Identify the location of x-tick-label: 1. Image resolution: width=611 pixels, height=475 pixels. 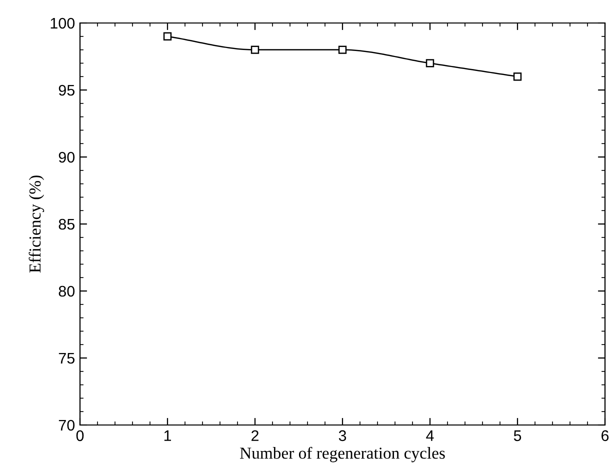
(168, 435).